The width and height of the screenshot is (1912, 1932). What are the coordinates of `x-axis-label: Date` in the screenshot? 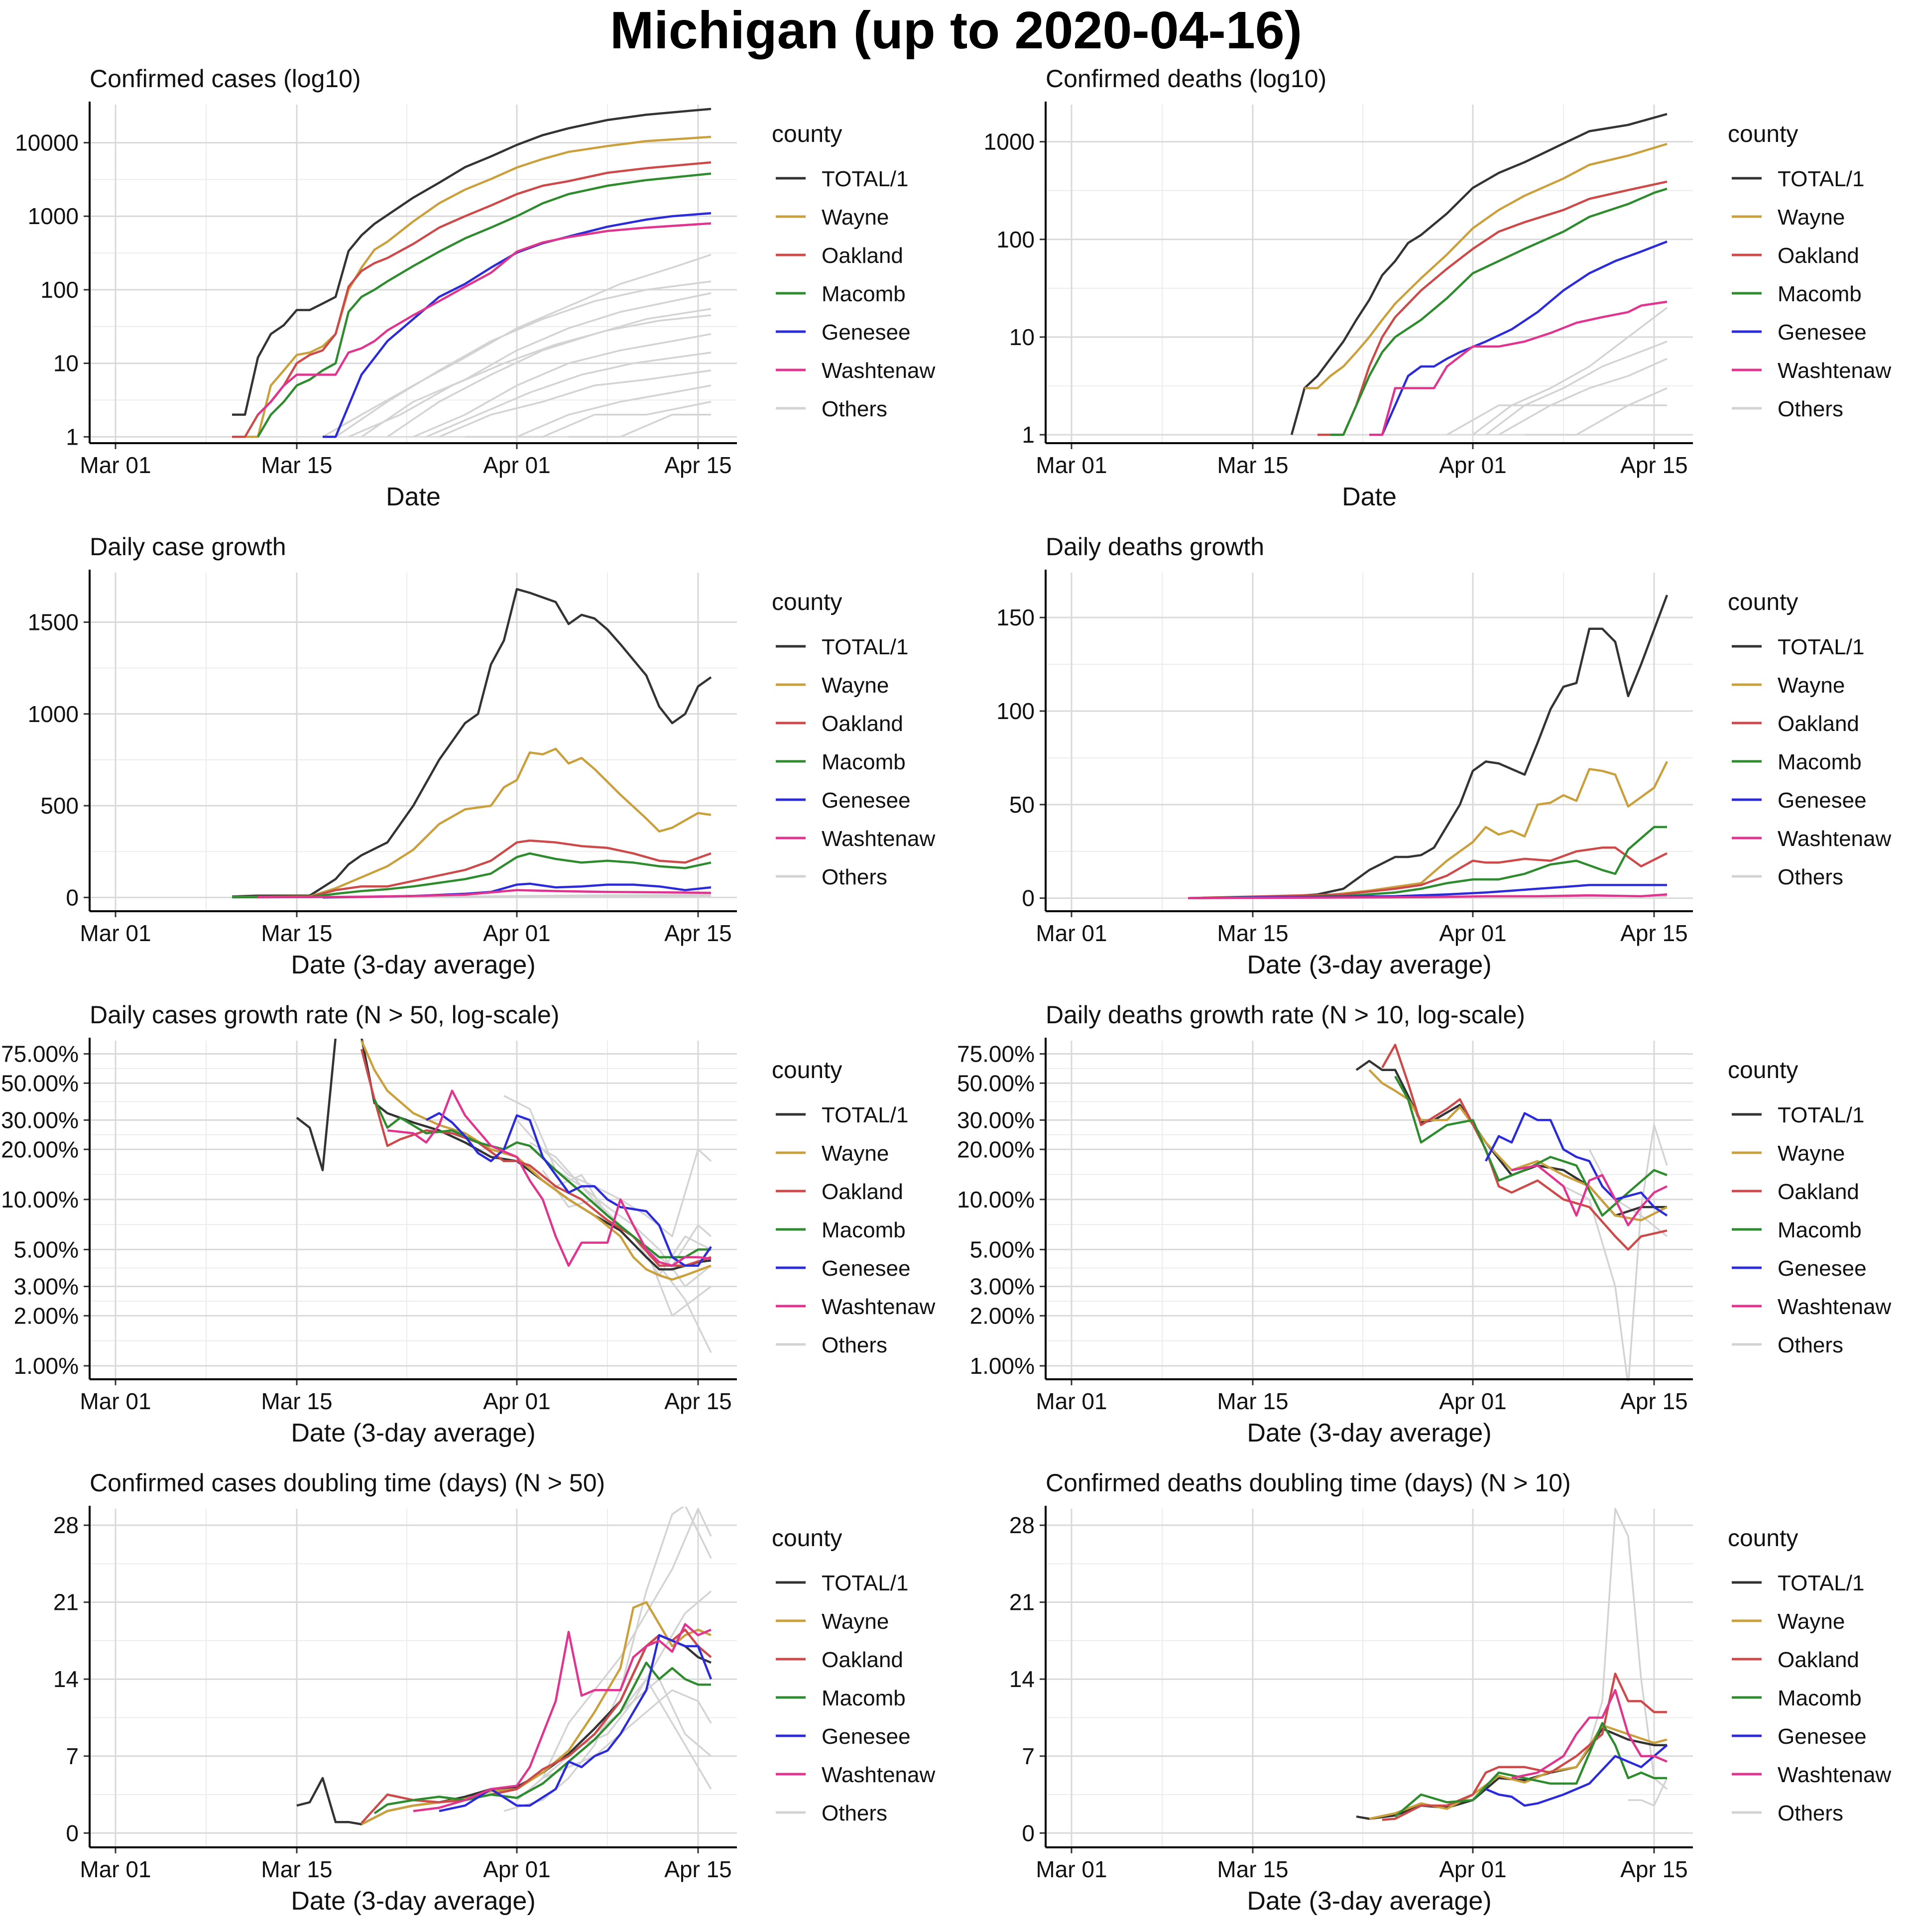 It's located at (1369, 497).